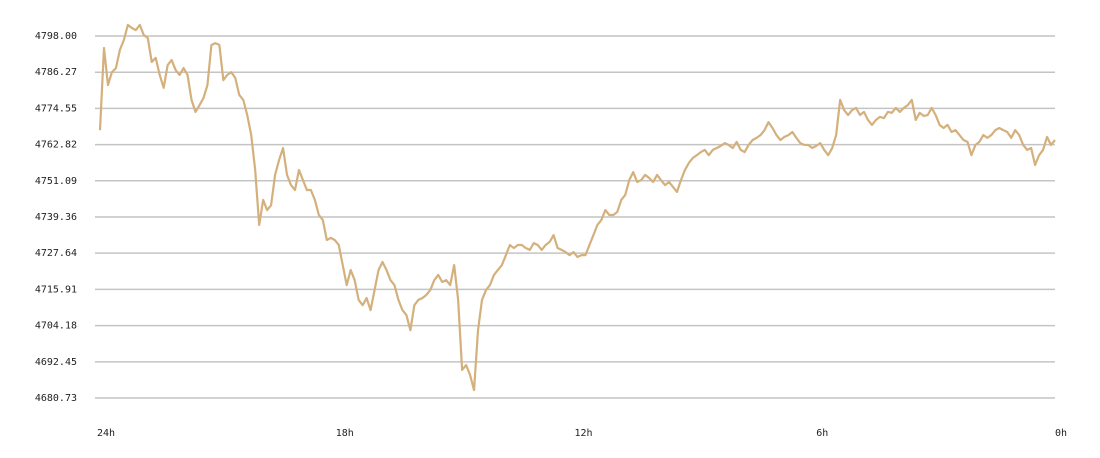 The height and width of the screenshot is (458, 1100). I want to click on x-tick-label: 12h, so click(583, 433).